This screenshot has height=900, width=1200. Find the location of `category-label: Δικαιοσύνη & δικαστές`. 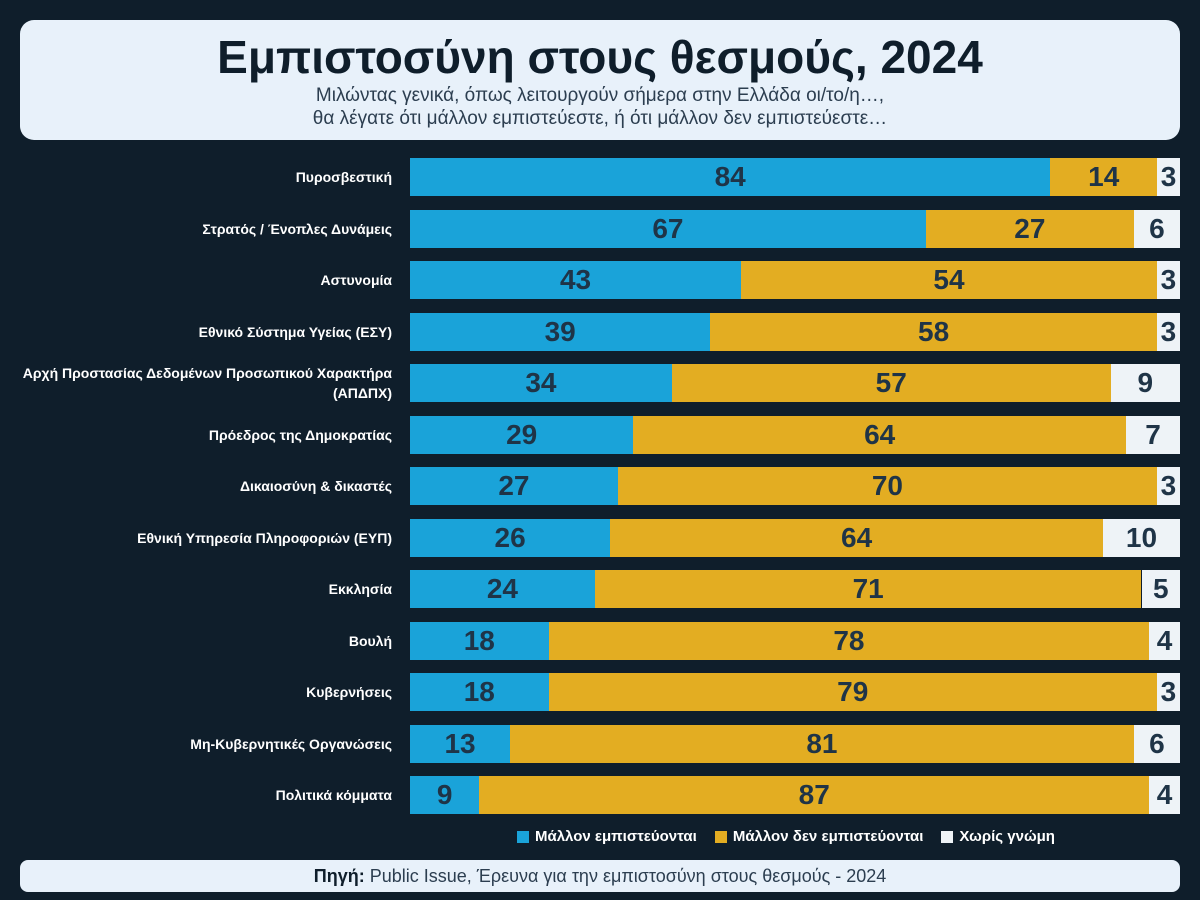

category-label: Δικαιοσύνη & δικαστές is located at coordinates (315, 486).